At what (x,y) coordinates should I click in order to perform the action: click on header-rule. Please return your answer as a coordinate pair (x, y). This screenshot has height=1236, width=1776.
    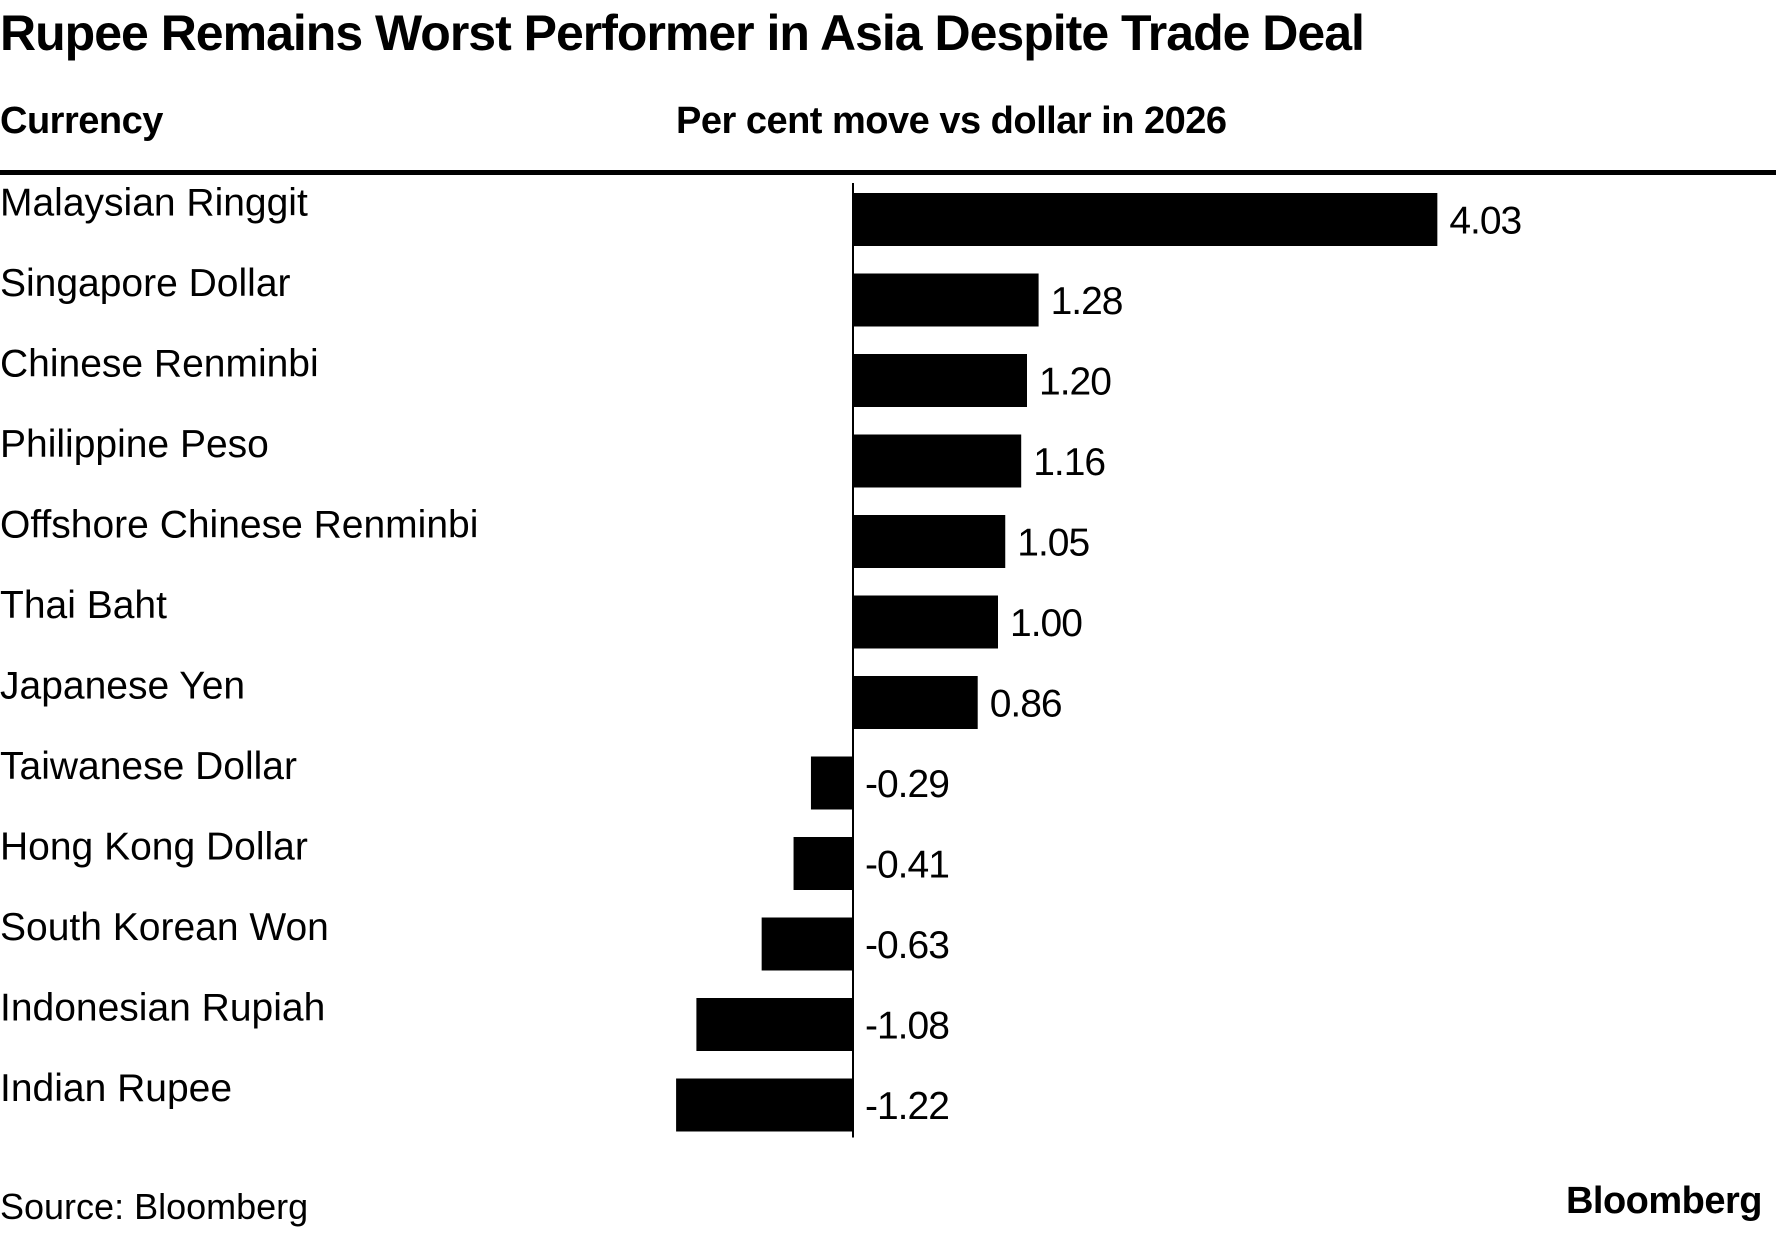
    Looking at the image, I should click on (888, 172).